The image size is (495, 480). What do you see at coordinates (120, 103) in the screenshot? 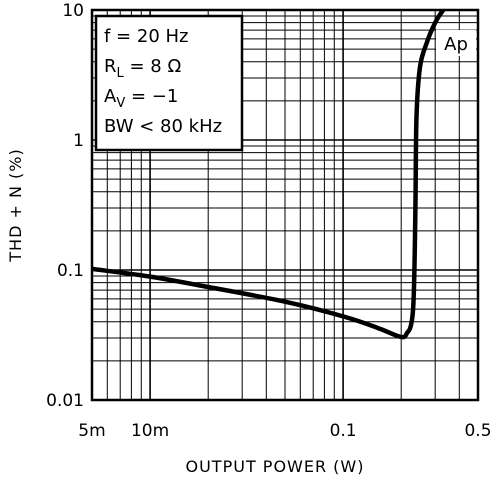
I see `legend-line-subscript: V` at bounding box center [120, 103].